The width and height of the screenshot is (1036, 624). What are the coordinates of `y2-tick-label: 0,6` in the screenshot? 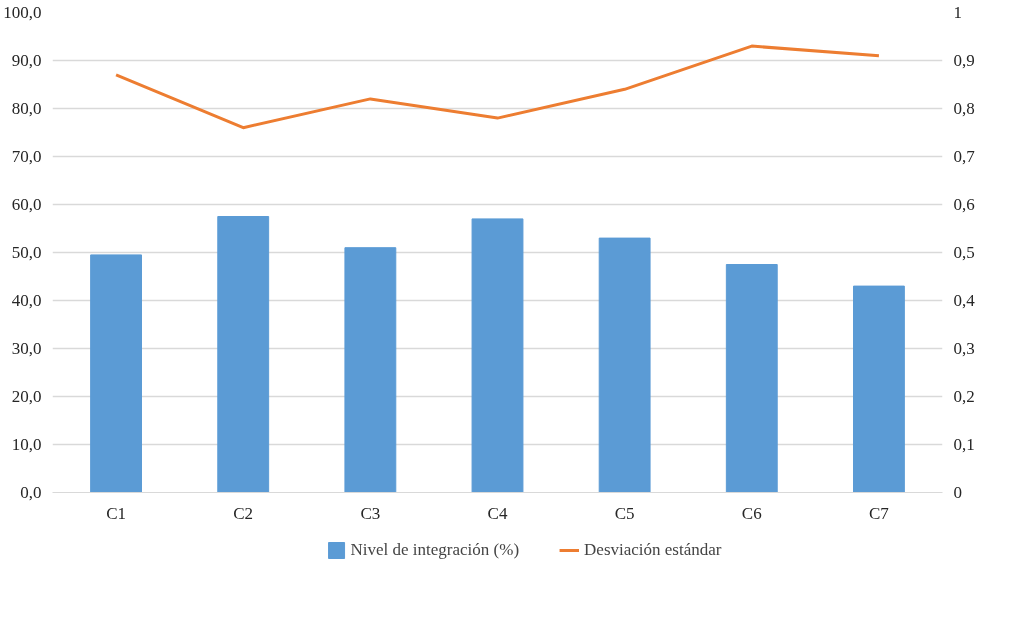 It's located at (964, 204).